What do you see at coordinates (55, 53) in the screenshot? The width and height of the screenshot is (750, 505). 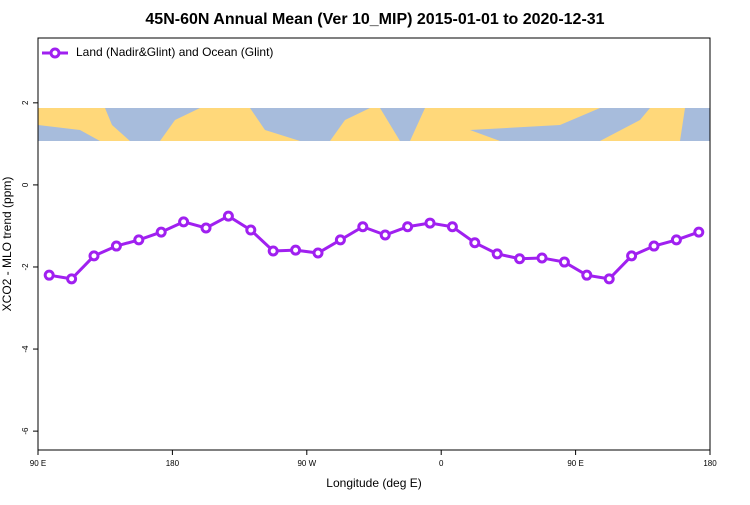 I see `legend-marker` at bounding box center [55, 53].